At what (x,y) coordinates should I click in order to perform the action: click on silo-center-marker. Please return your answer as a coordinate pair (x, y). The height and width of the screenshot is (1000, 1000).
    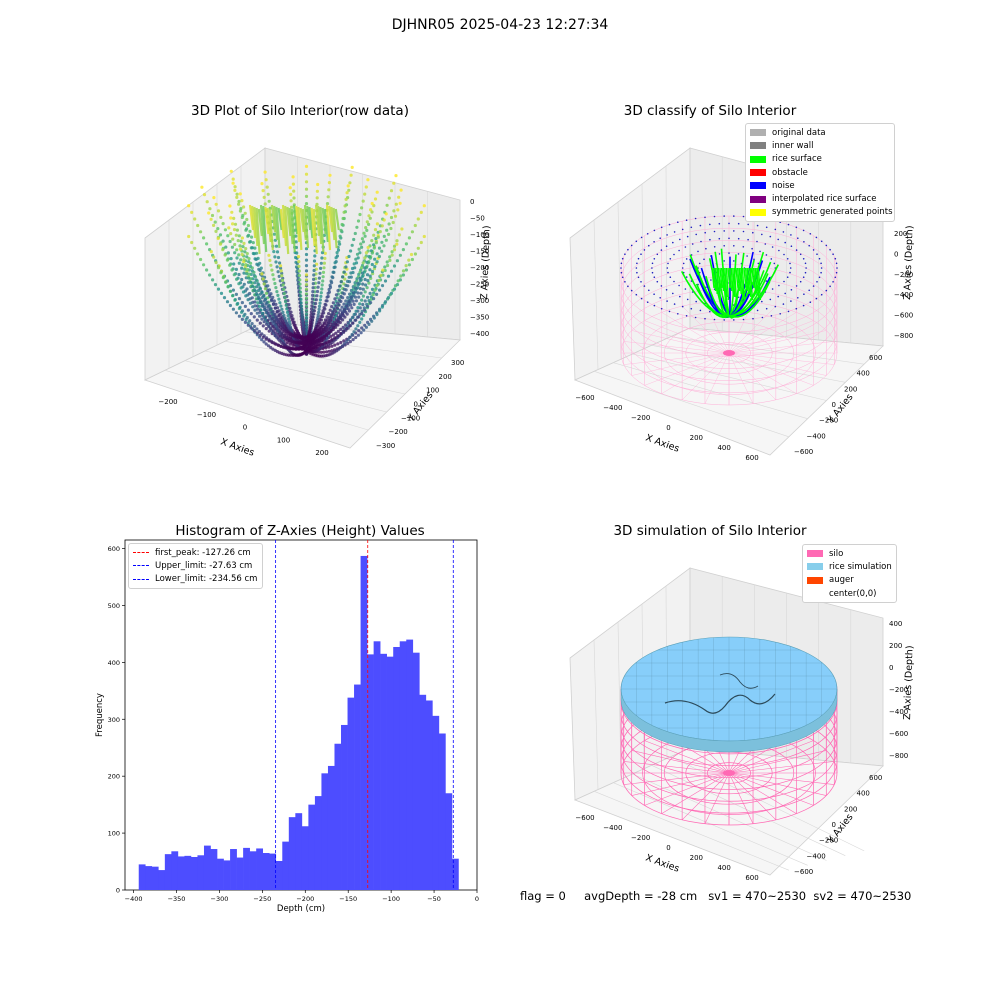
    Looking at the image, I should click on (729, 353).